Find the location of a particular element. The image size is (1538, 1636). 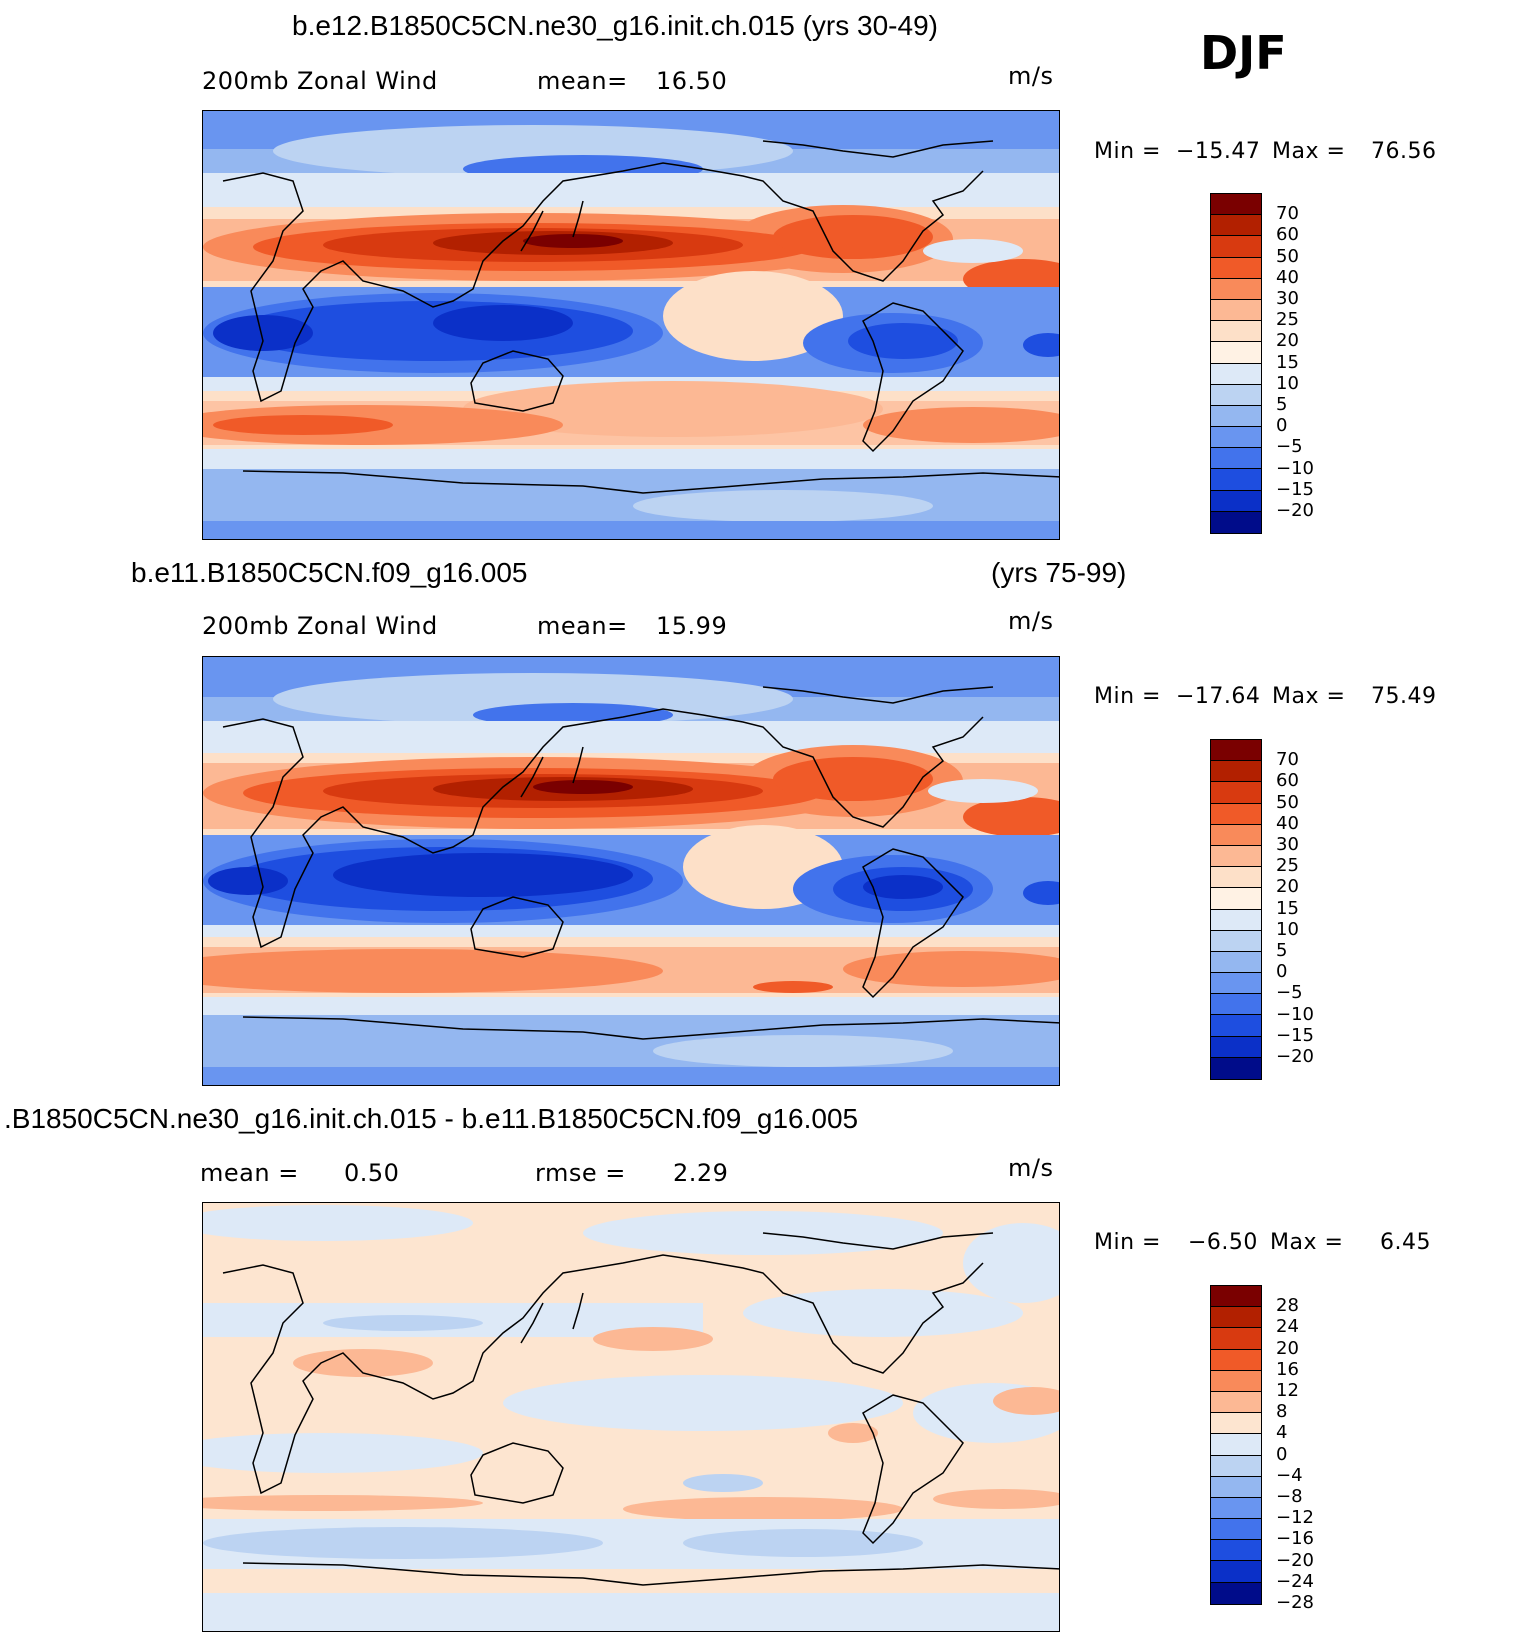

colorbar-tick-label: 50 is located at coordinates (1287, 802).